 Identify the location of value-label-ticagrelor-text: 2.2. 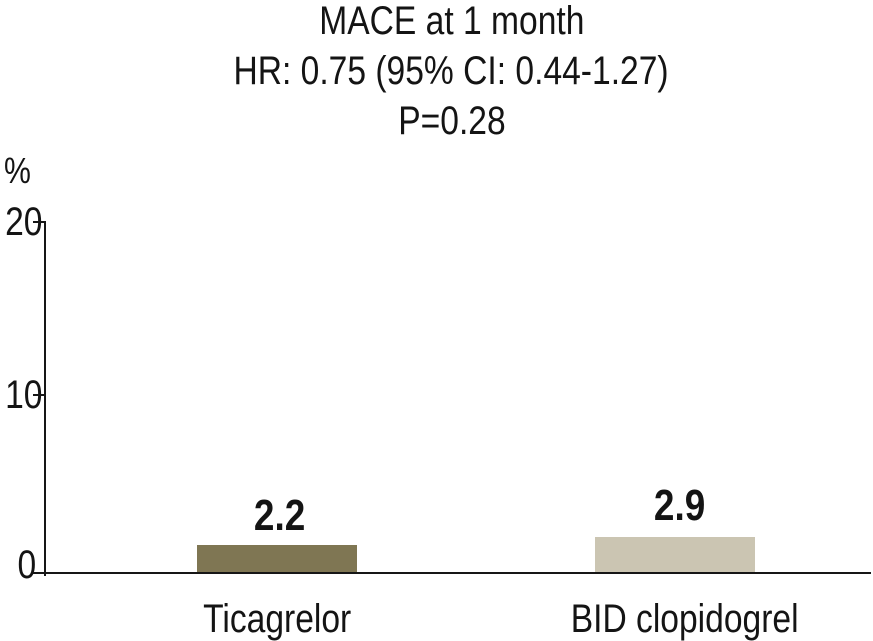
(280, 515).